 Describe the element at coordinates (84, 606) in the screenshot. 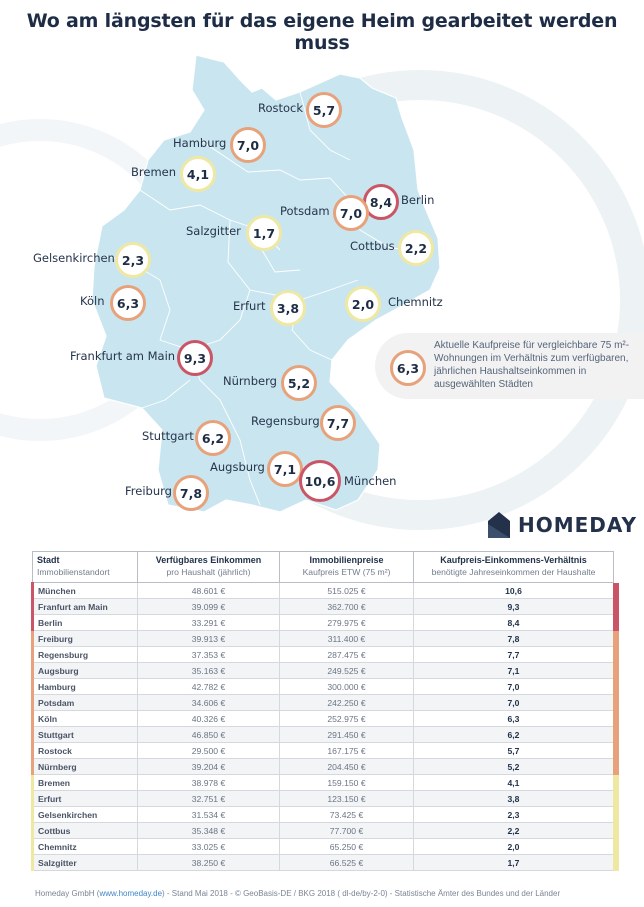

I see `cell-city: Franfurt am Main` at that location.